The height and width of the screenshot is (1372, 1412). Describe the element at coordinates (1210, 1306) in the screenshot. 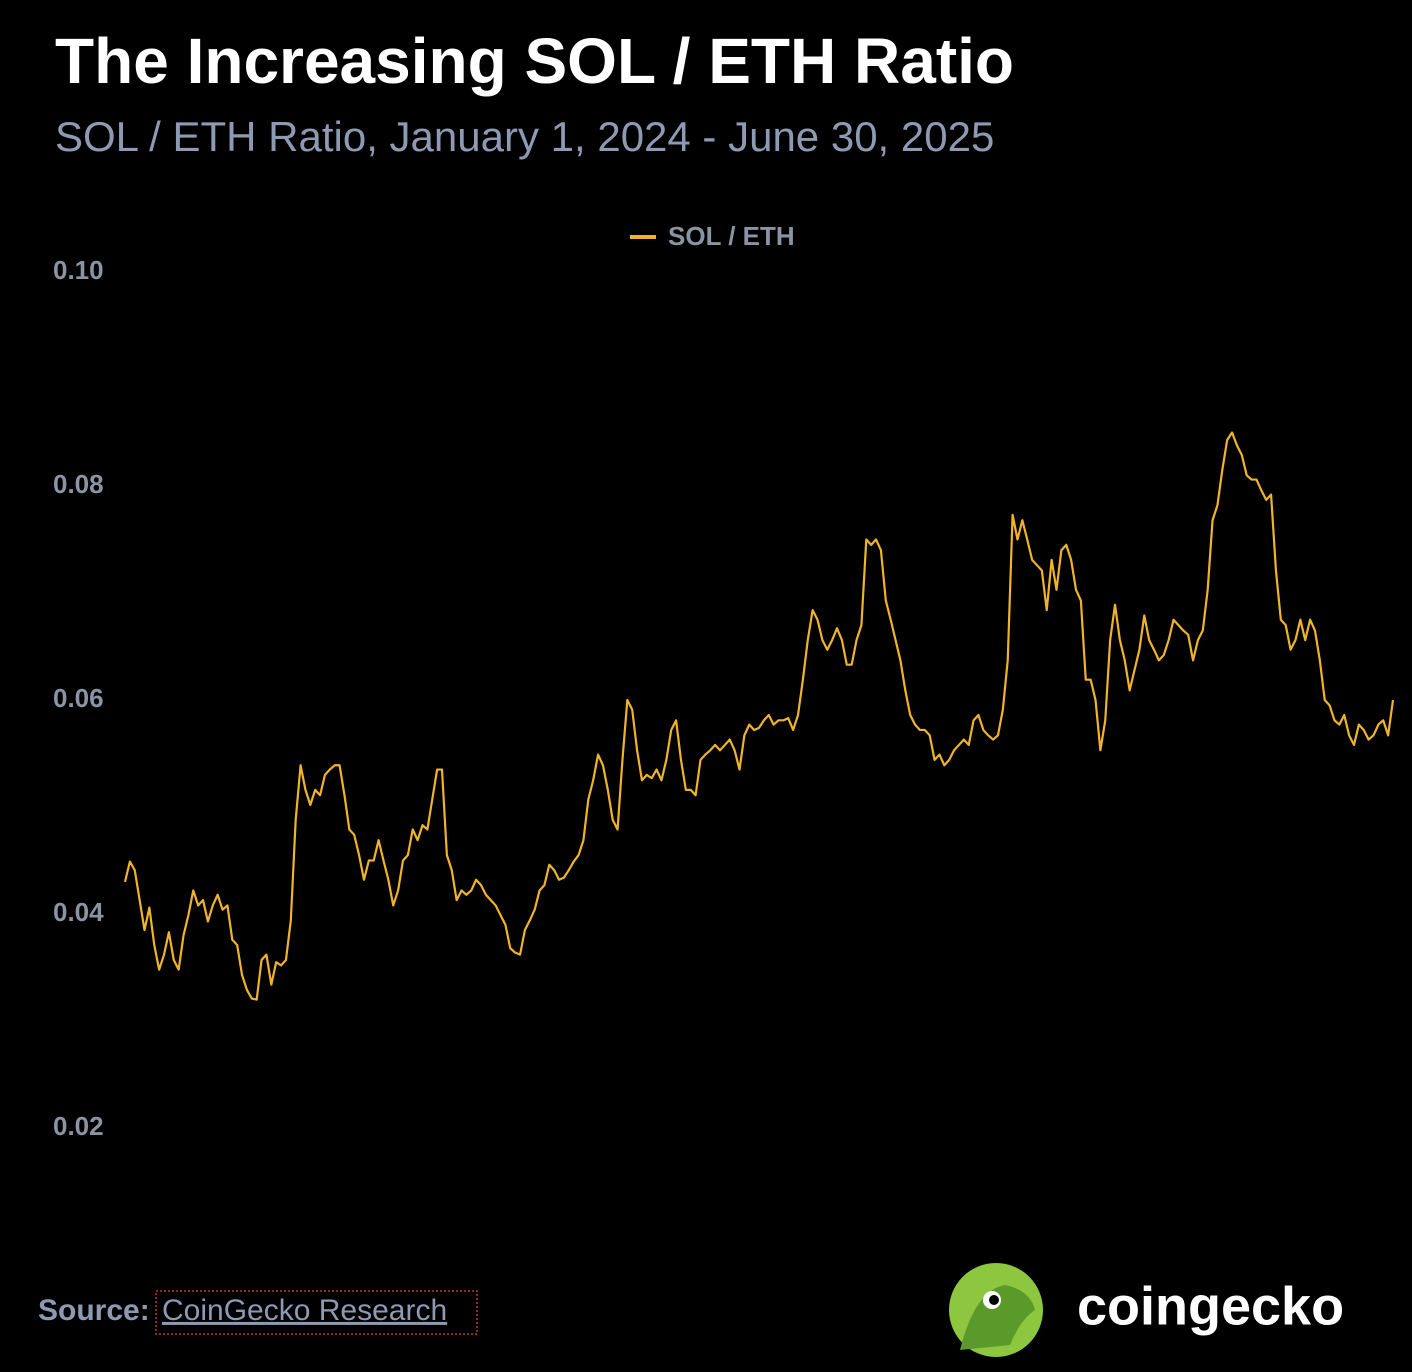

I see `logo-text: coingecko` at that location.